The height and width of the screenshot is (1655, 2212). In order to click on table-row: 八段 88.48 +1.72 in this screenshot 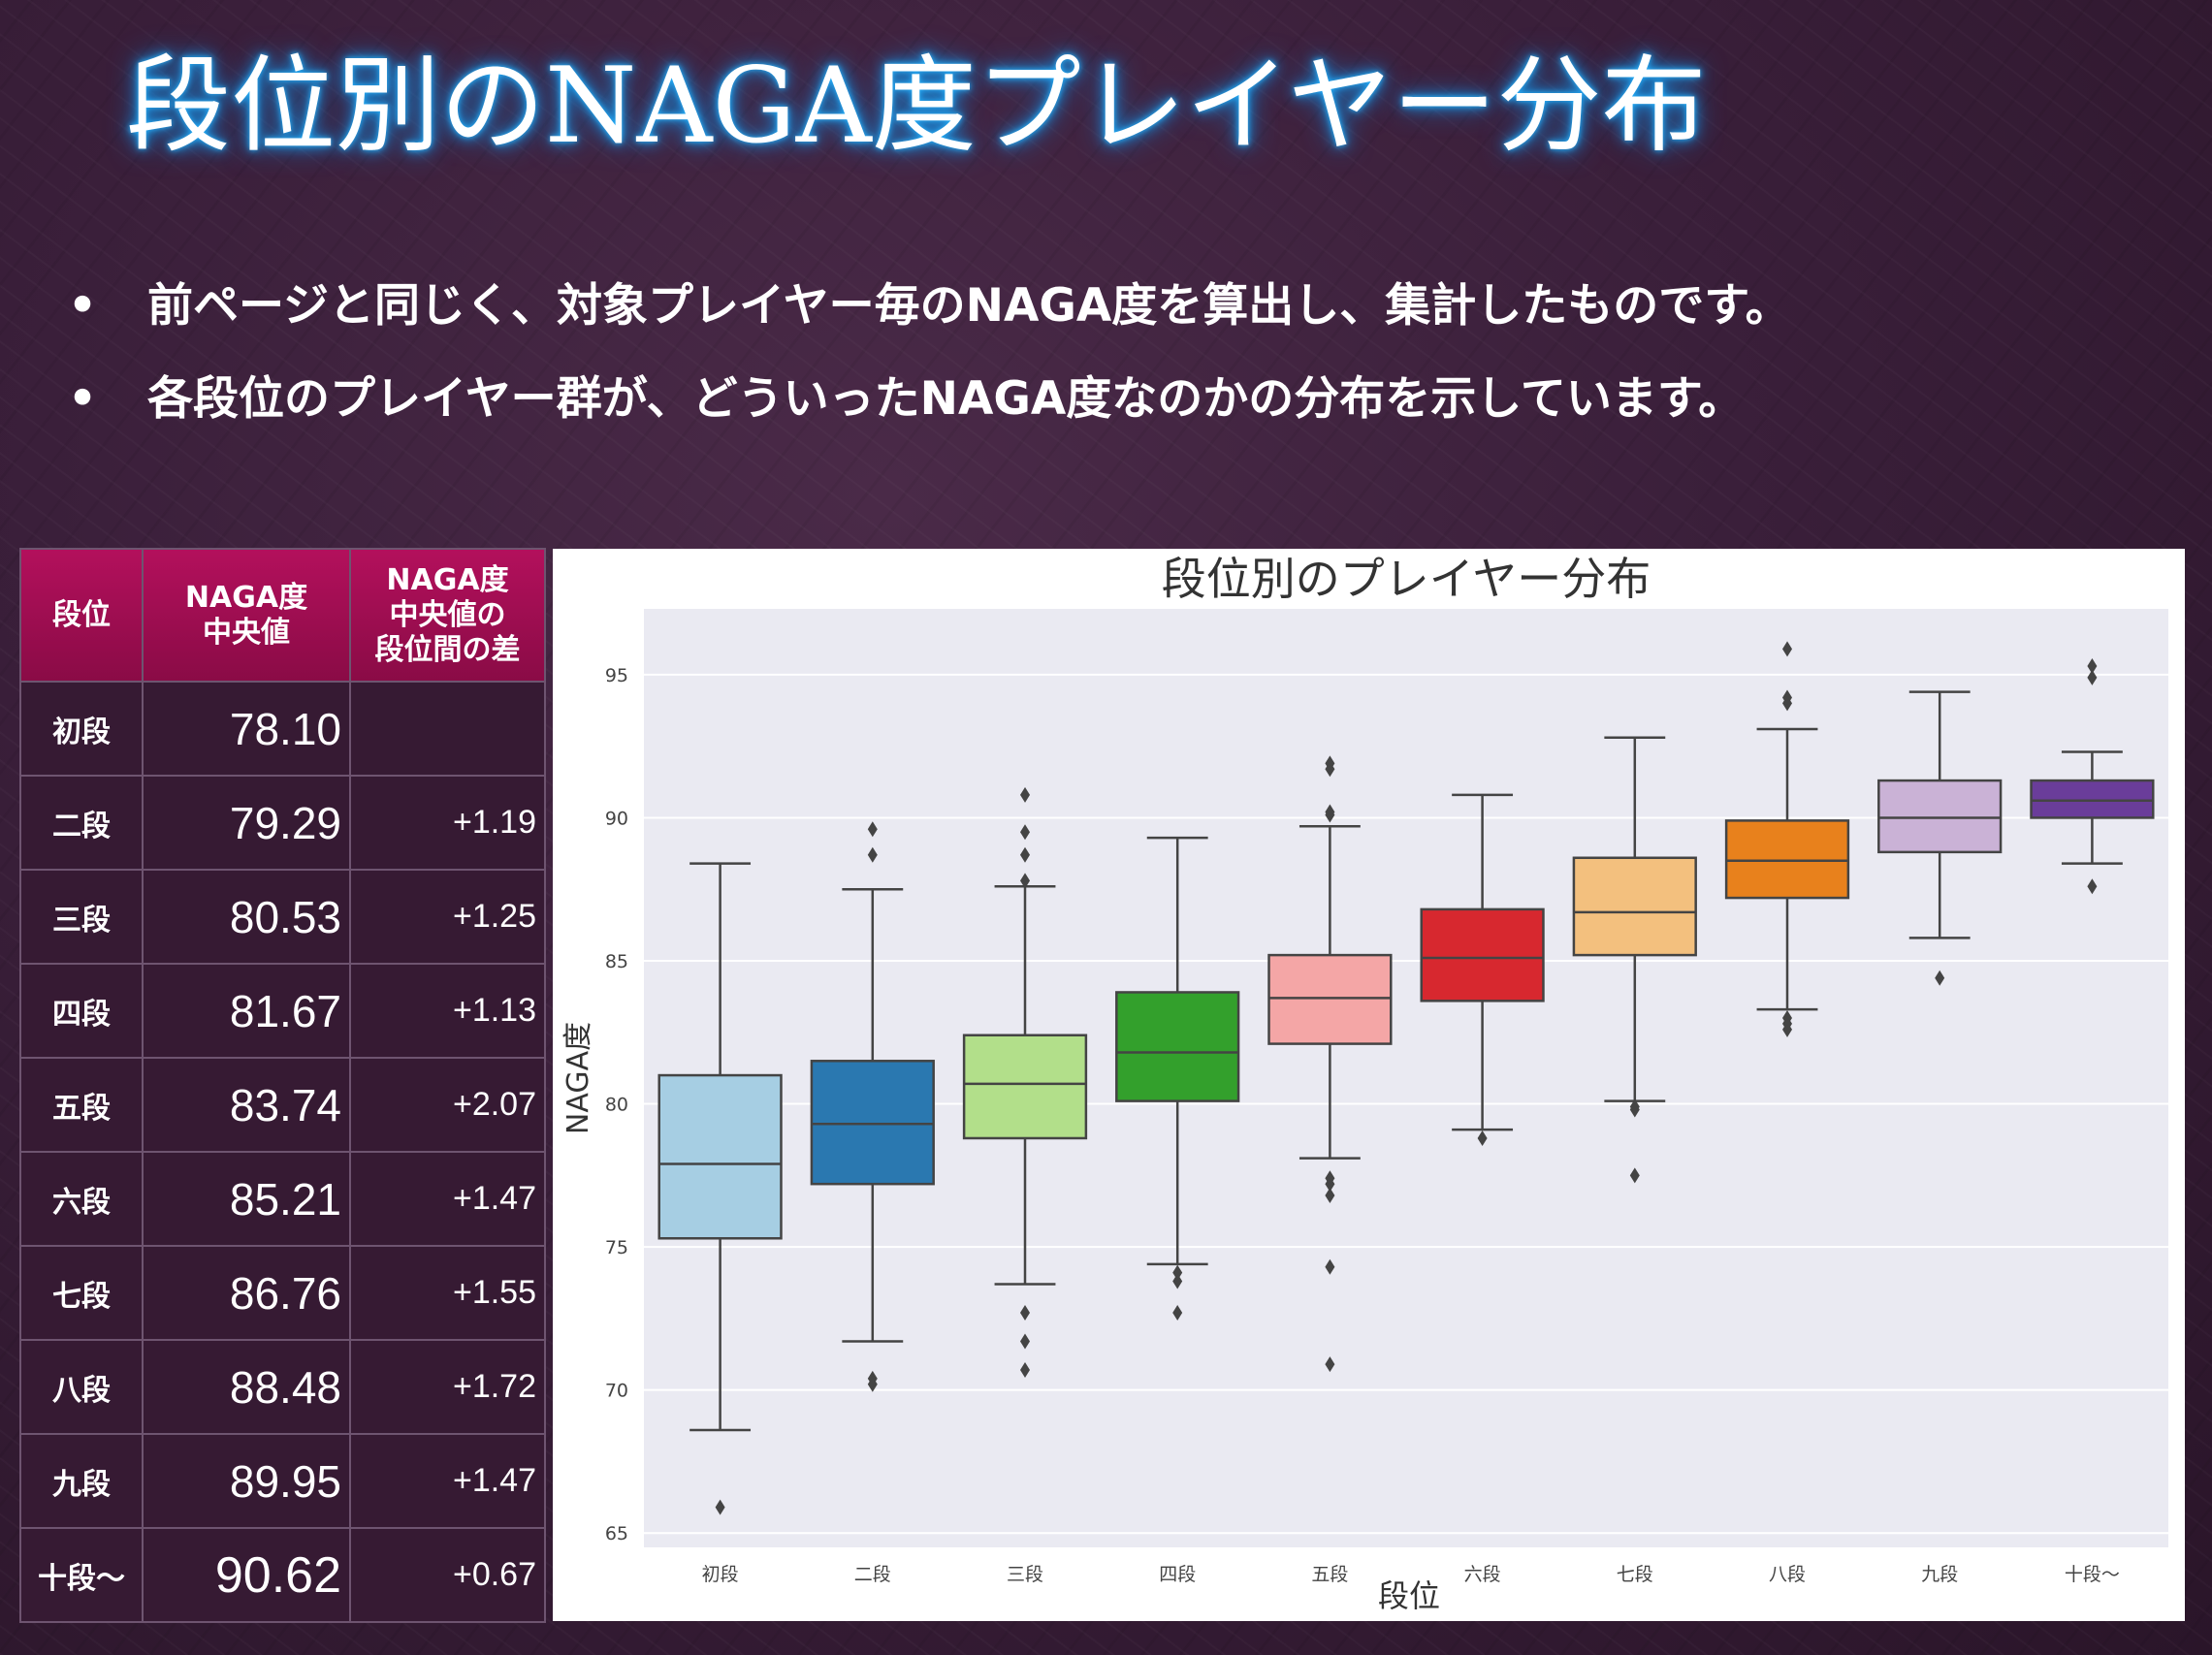, I will do `click(282, 1387)`.